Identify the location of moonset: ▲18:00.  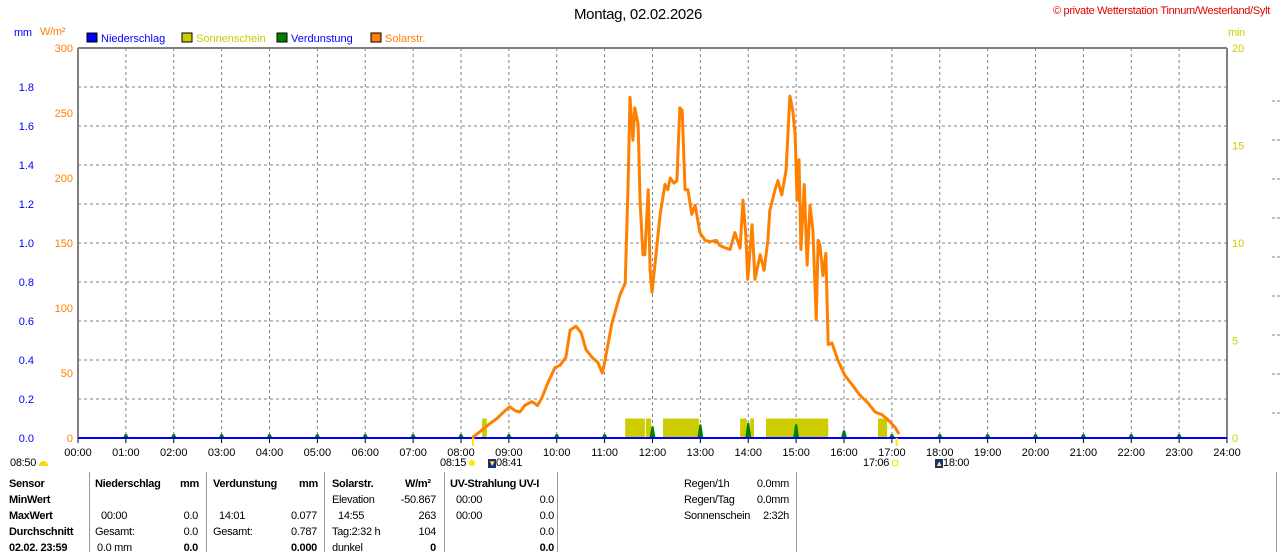
(952, 463).